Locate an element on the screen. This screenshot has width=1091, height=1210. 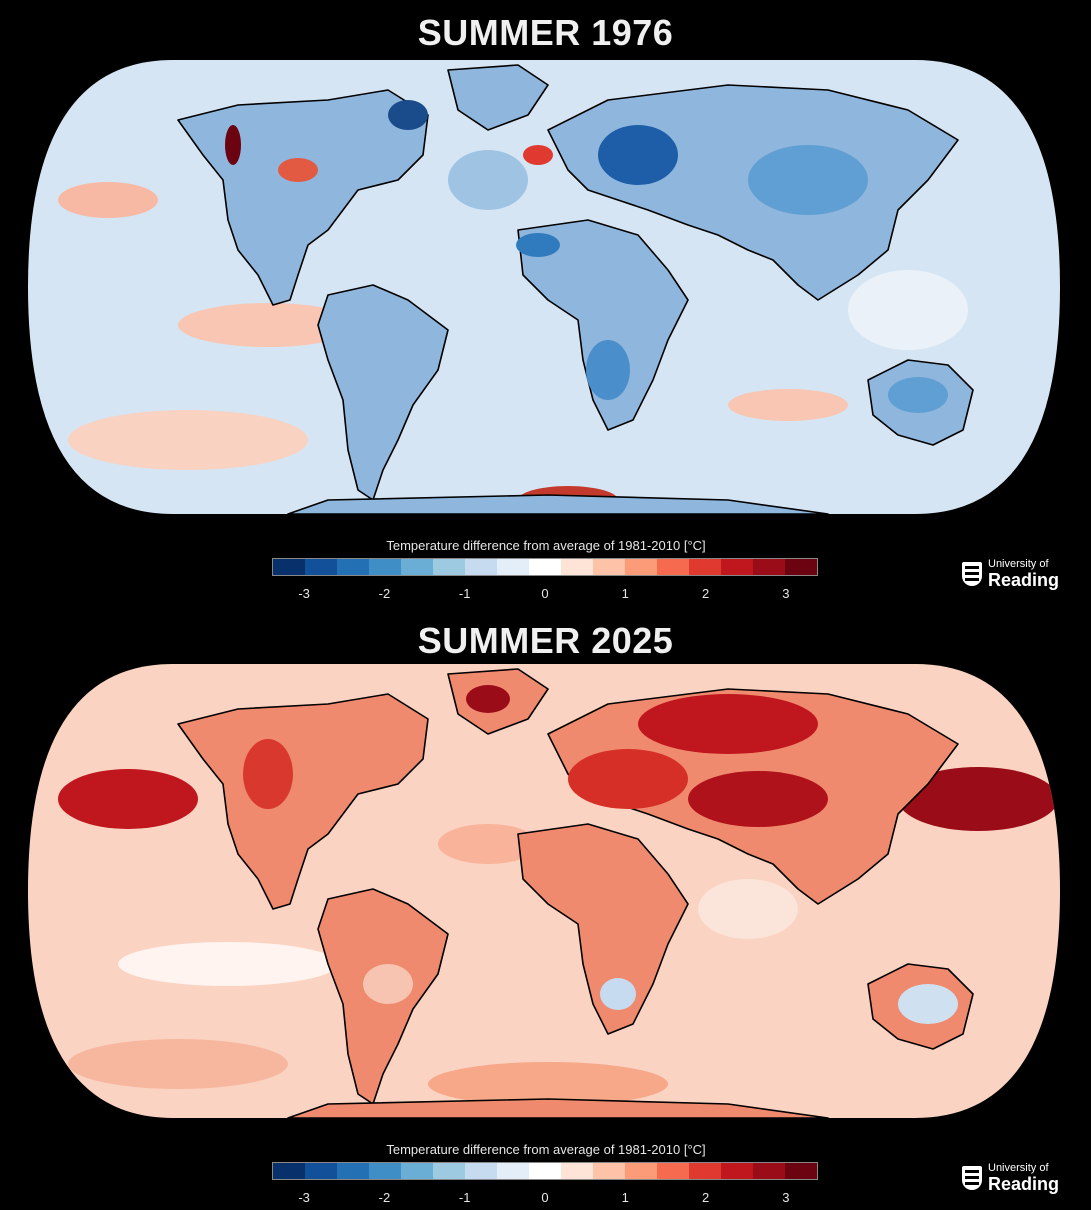
south-america is located at coordinates (383, 392).